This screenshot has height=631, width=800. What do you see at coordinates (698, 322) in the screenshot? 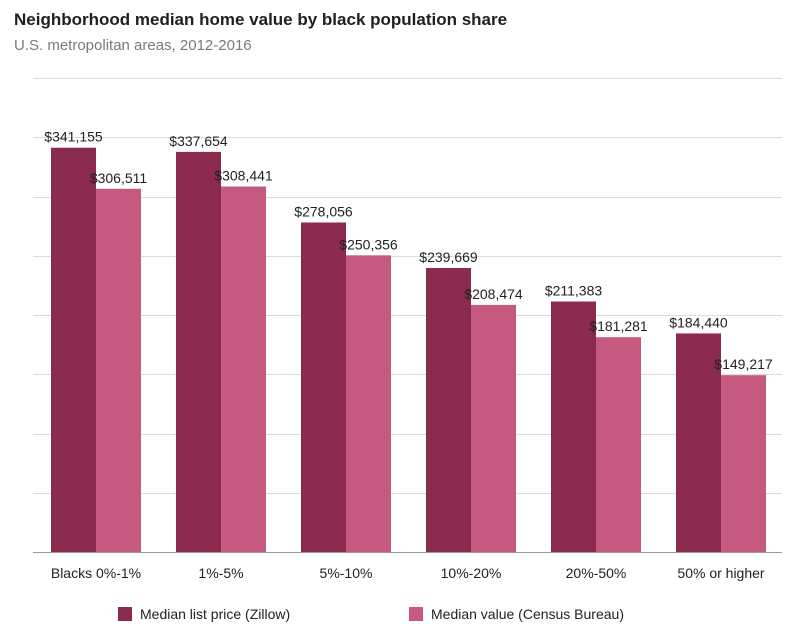
I see `data-label-zillow-5: $184,440` at bounding box center [698, 322].